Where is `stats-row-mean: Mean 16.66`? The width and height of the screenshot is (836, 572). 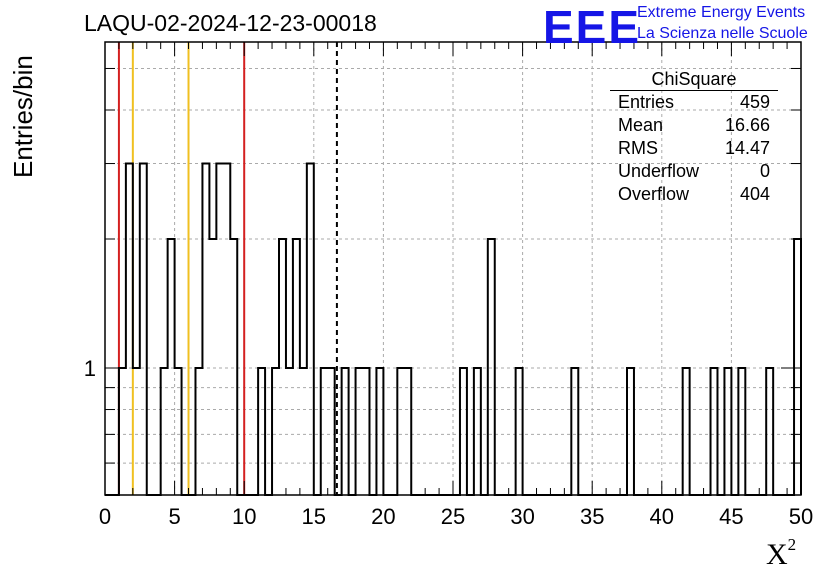 stats-row-mean: Mean 16.66 is located at coordinates (694, 125).